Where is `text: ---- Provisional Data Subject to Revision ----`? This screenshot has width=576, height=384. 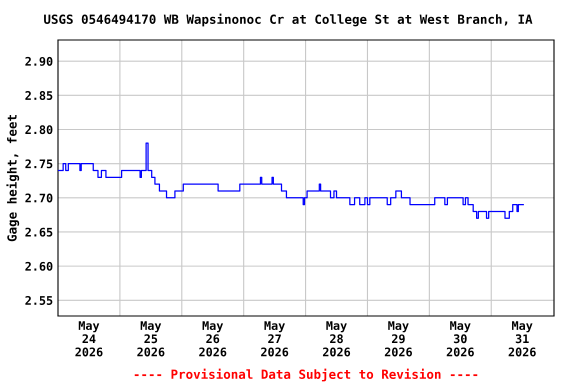
text: ---- Provisional Data Subject to Revision ---- is located at coordinates (306, 375).